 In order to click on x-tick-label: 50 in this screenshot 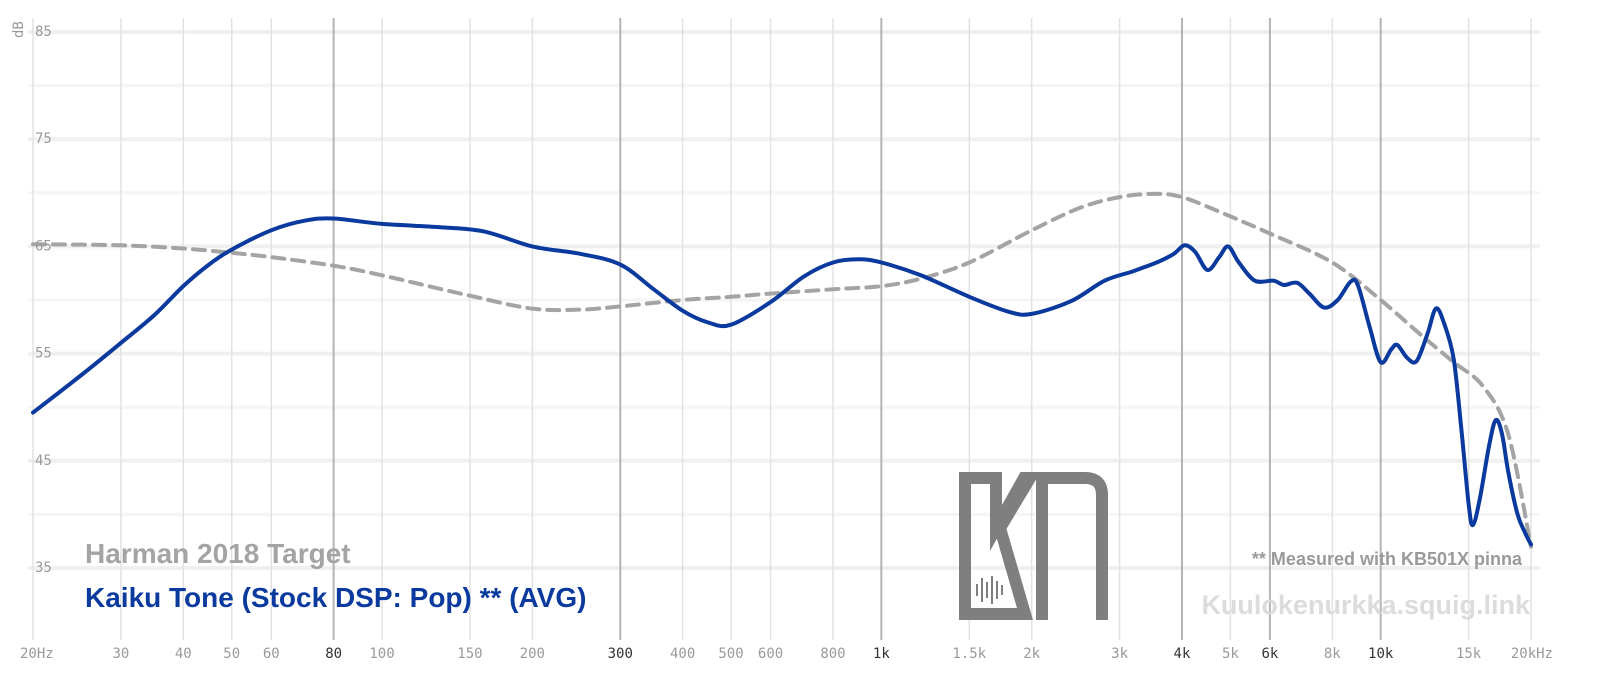, I will do `click(231, 654)`.